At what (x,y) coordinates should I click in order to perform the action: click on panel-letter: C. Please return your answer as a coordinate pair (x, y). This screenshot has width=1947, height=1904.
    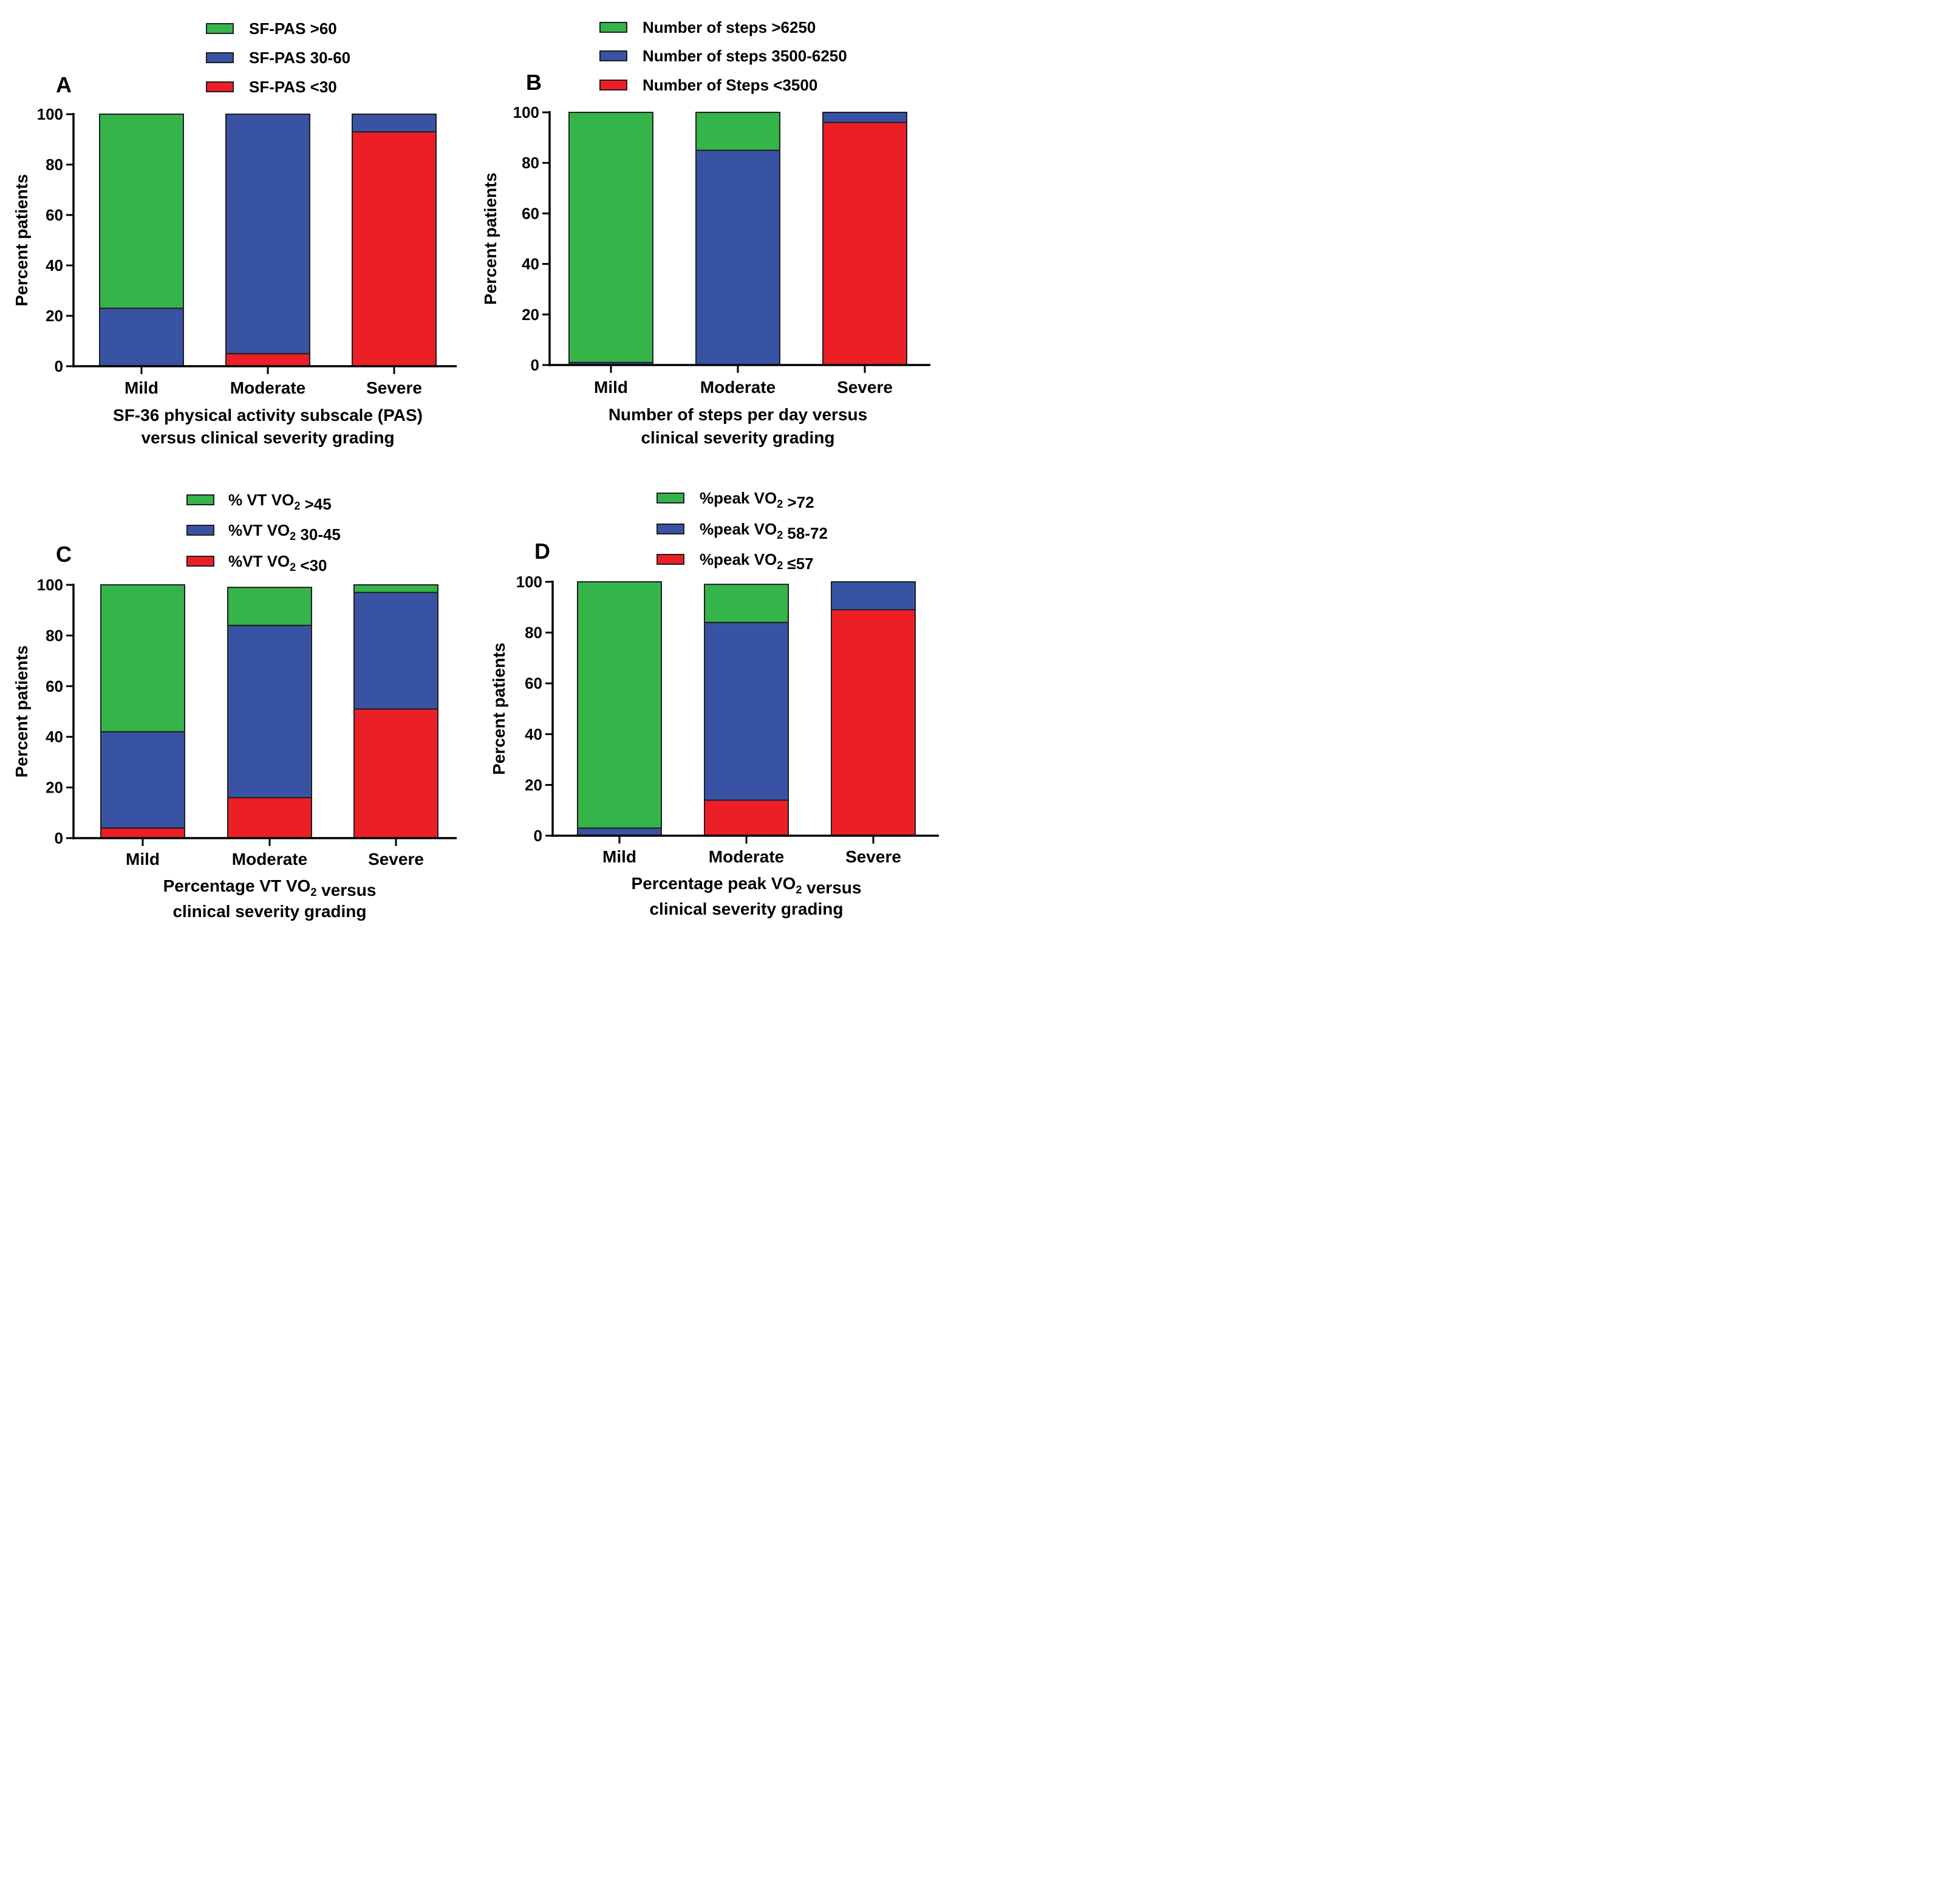
    Looking at the image, I should click on (64, 554).